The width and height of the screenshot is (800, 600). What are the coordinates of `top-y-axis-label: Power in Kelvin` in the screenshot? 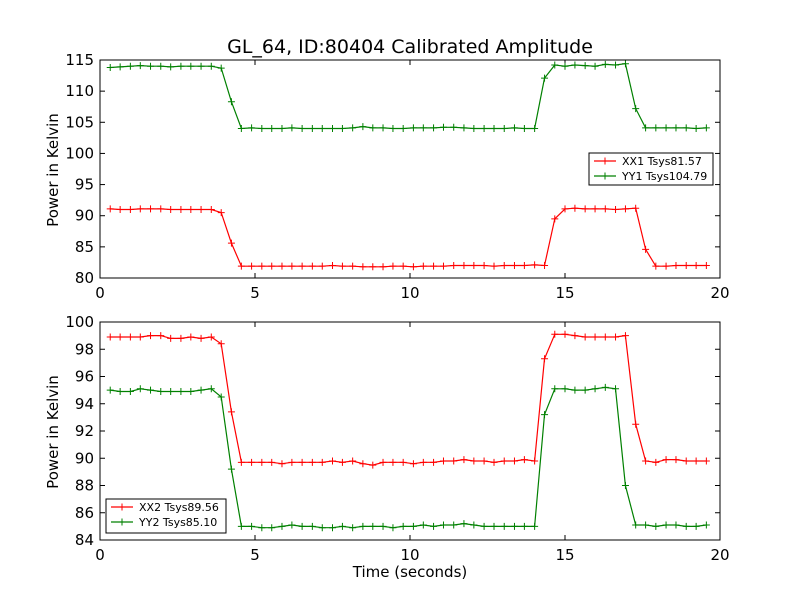 It's located at (53, 170).